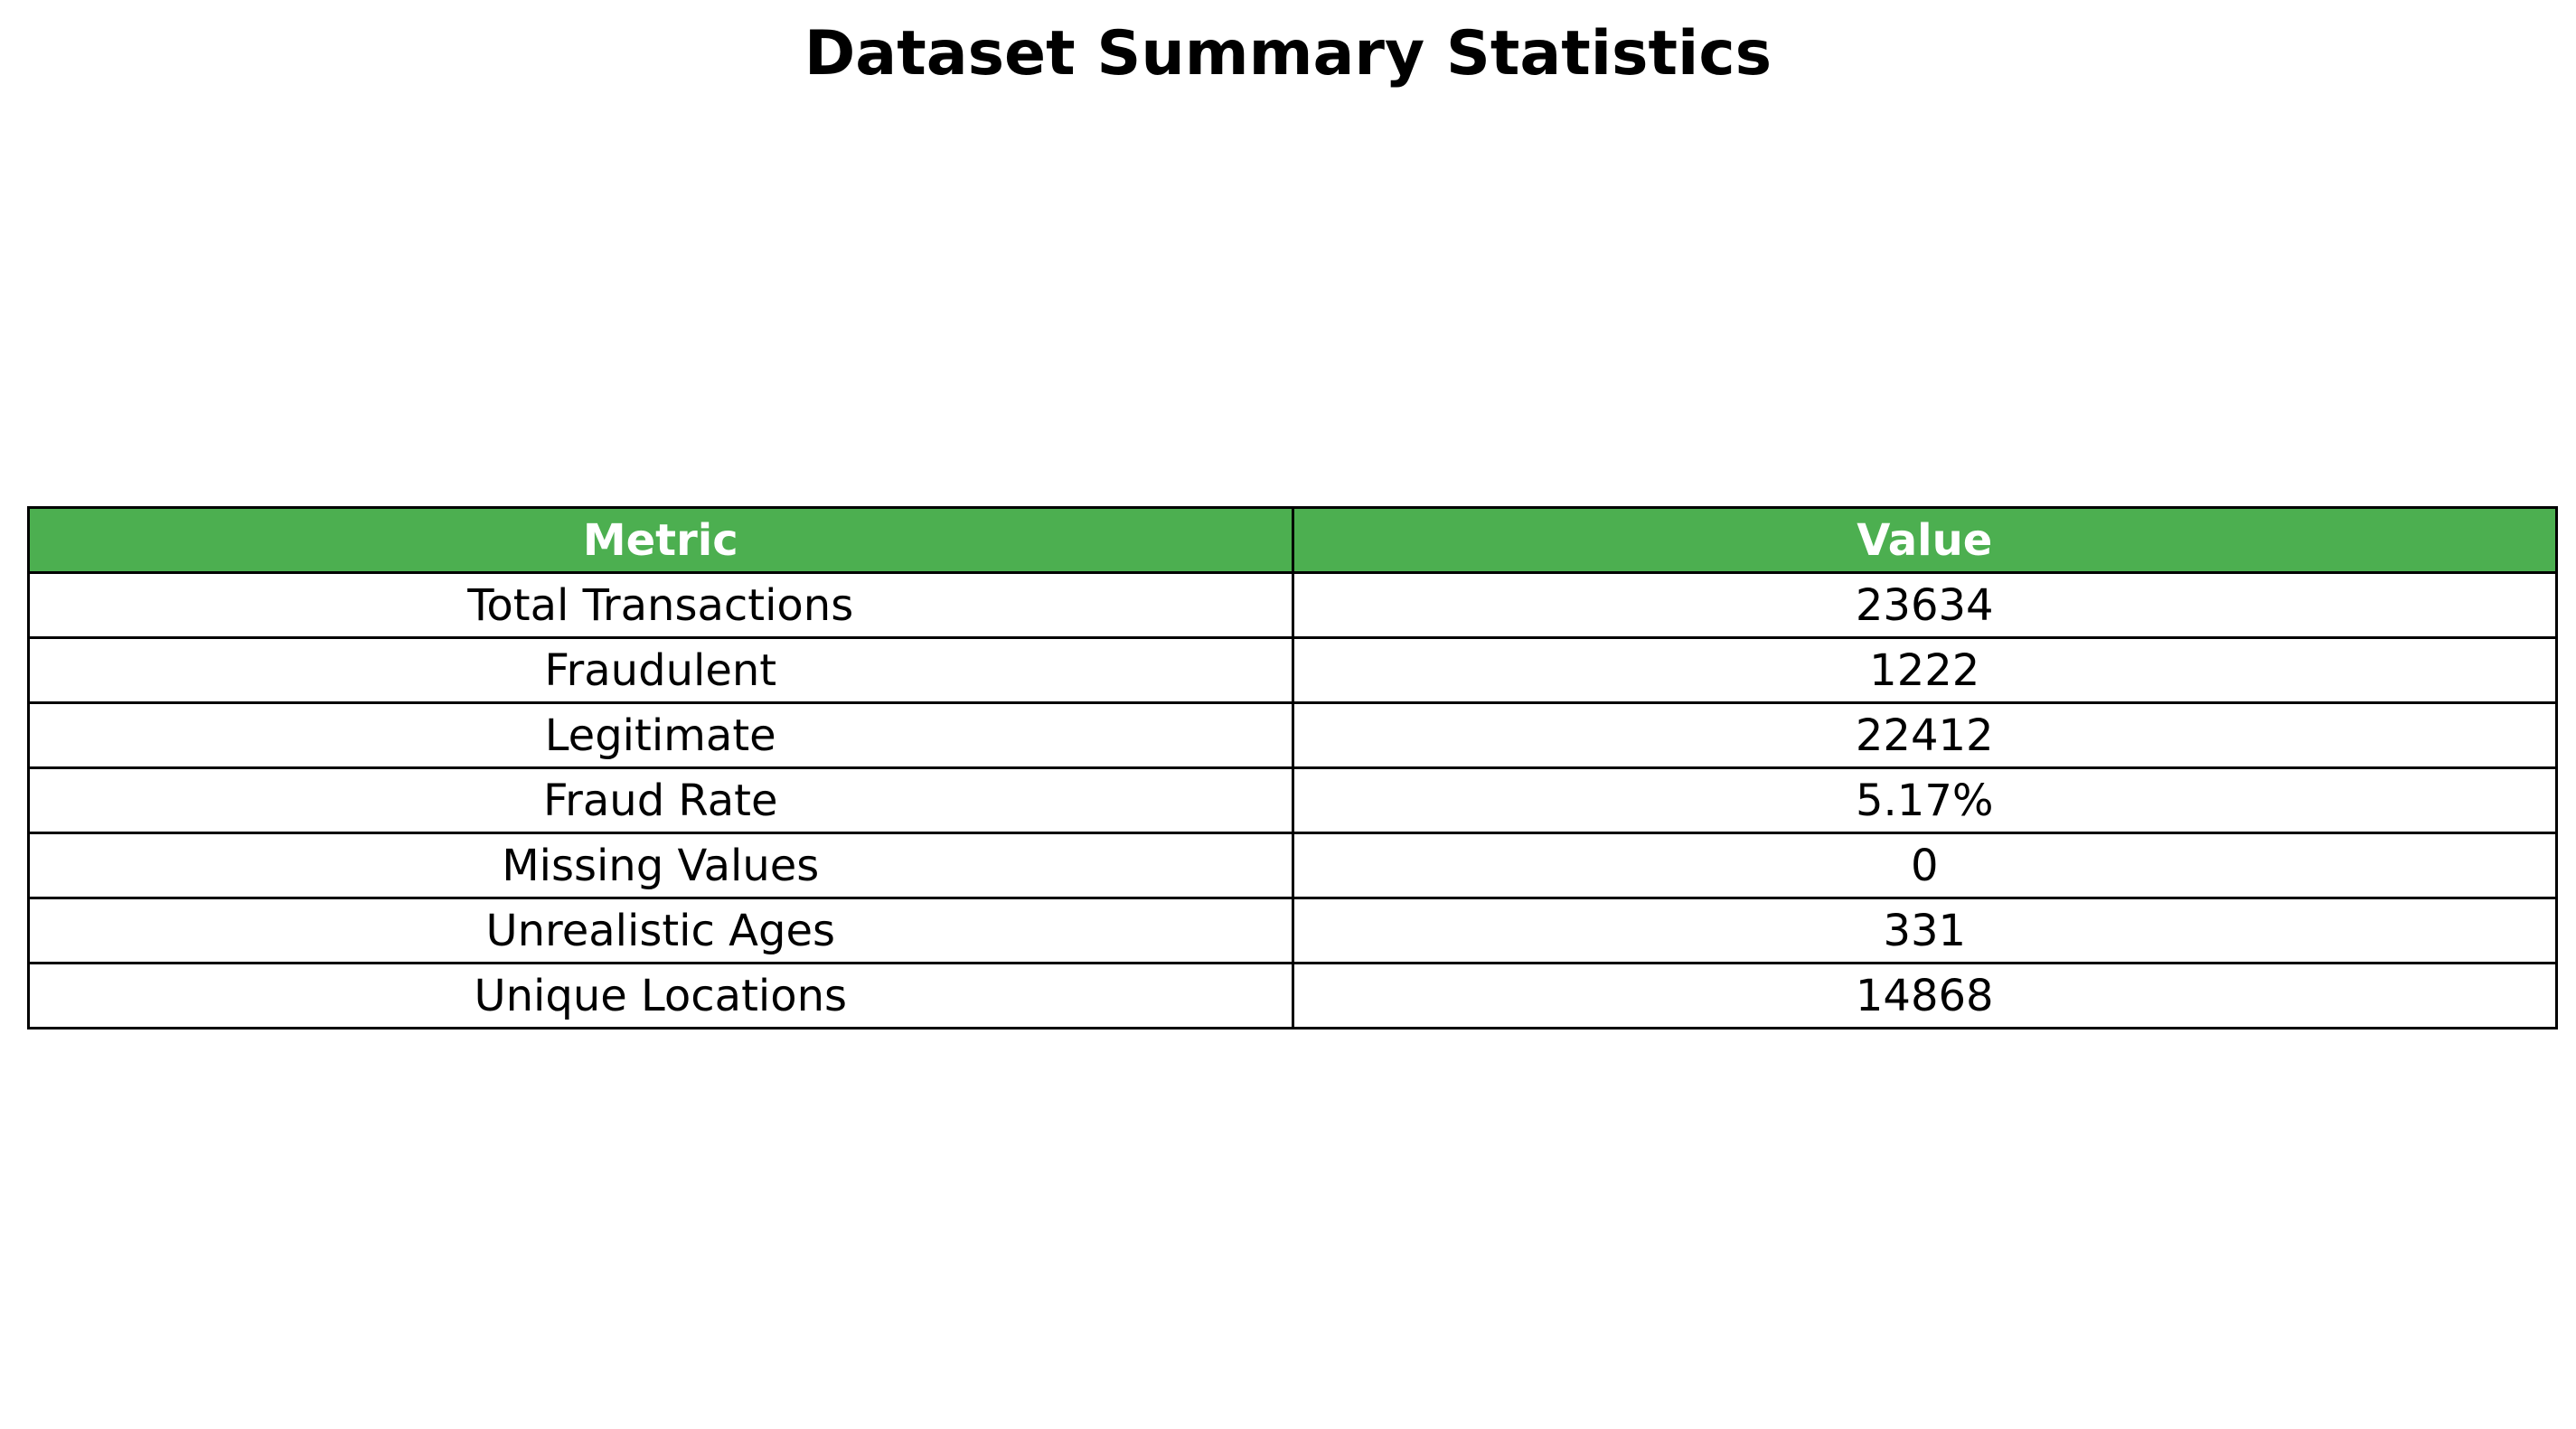 The width and height of the screenshot is (2576, 1429). Describe the element at coordinates (1925, 930) in the screenshot. I see `value-cell: 331` at that location.